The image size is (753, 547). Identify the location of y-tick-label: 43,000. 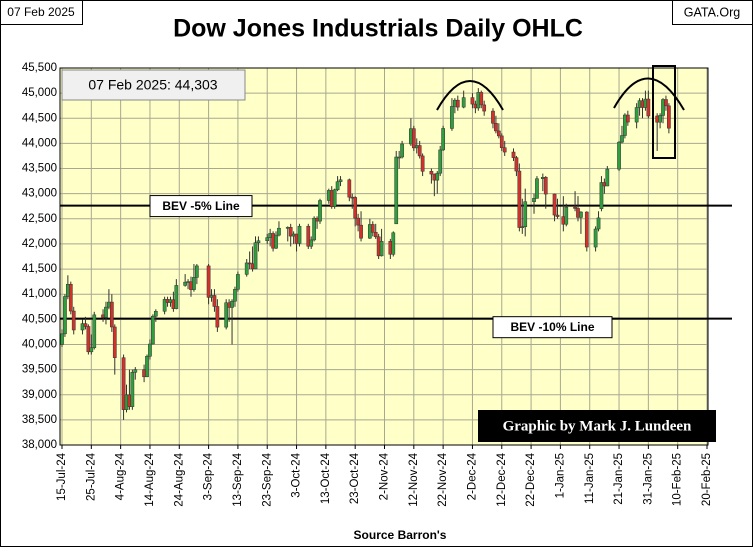
(39, 194).